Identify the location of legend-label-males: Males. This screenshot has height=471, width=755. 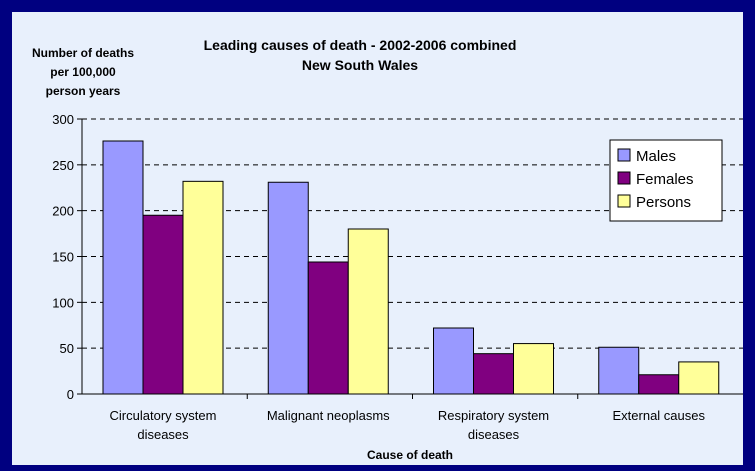
(656, 156).